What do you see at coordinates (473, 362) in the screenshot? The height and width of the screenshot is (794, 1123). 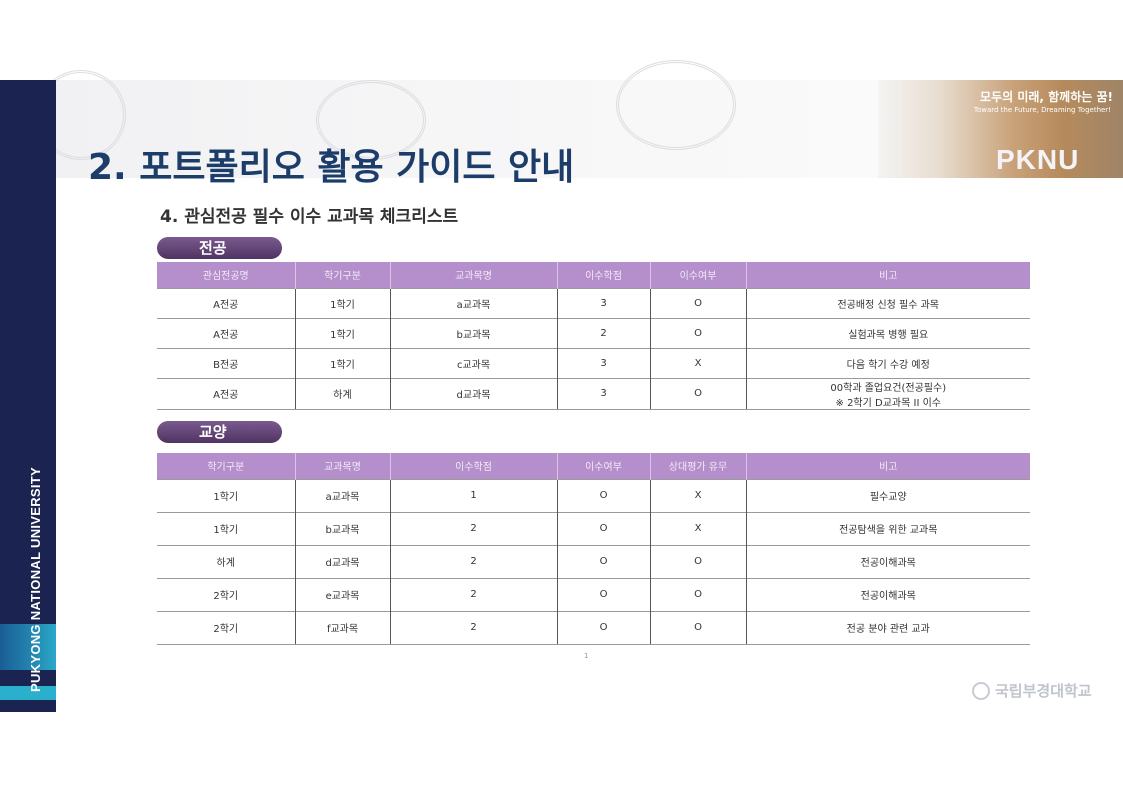 I see `table-cell: c교과목` at bounding box center [473, 362].